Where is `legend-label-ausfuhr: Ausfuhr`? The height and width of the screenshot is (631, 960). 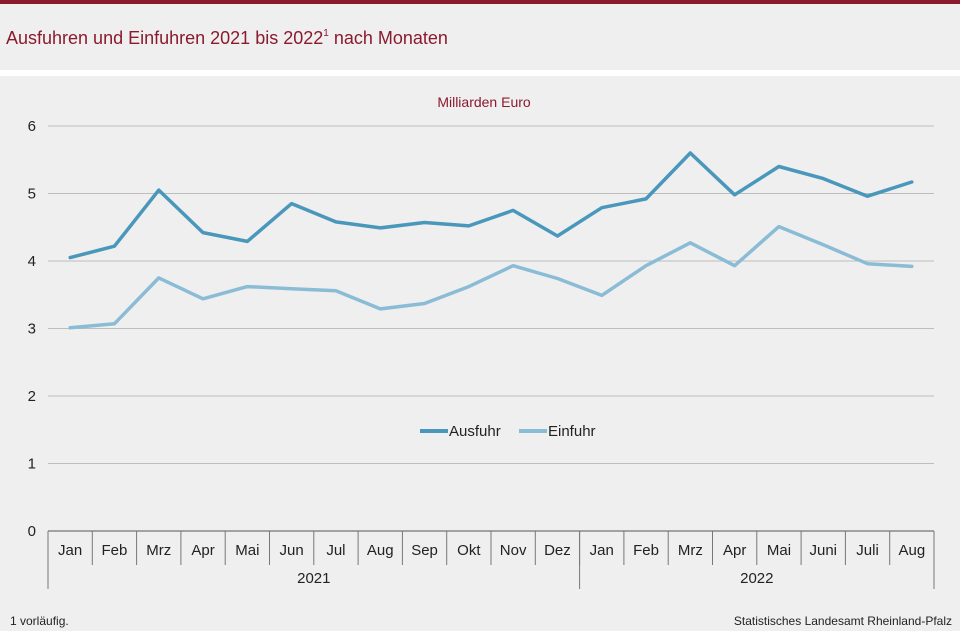 legend-label-ausfuhr: Ausfuhr is located at coordinates (475, 431).